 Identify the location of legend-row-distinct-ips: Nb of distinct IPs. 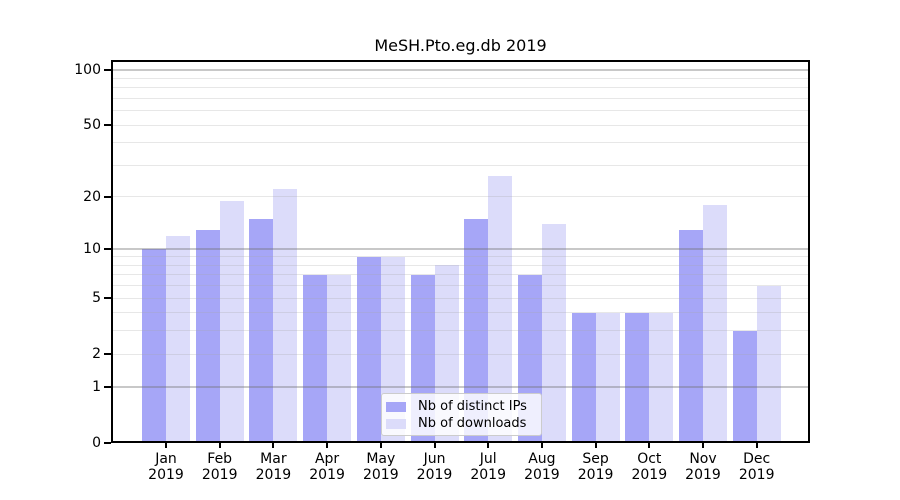
(460, 406).